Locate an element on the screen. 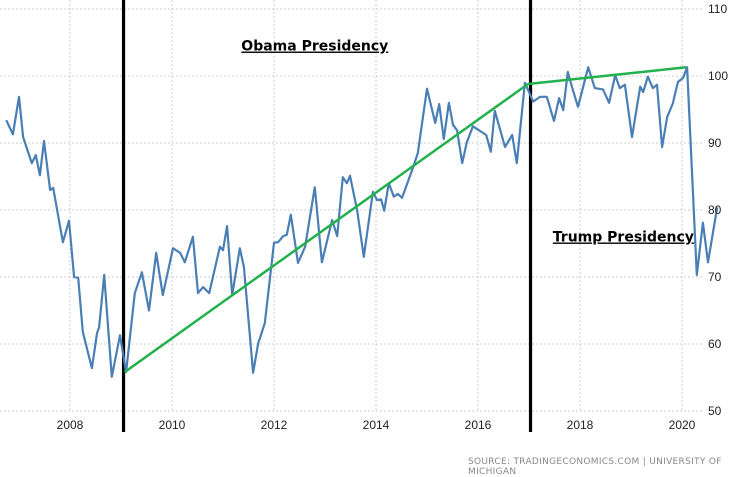 The width and height of the screenshot is (750, 477). x-tick-label: 2012 is located at coordinates (274, 425).